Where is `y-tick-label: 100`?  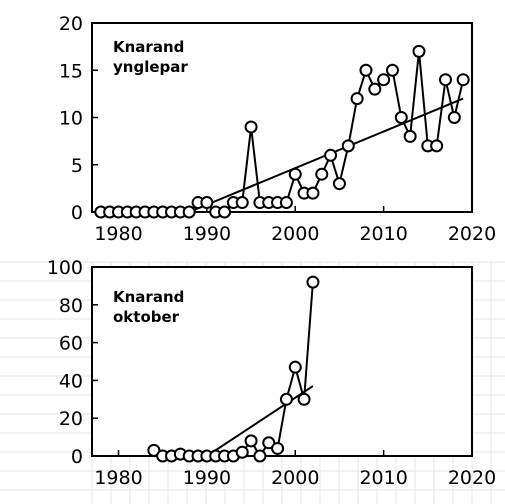 y-tick-label: 100 is located at coordinates (65, 268).